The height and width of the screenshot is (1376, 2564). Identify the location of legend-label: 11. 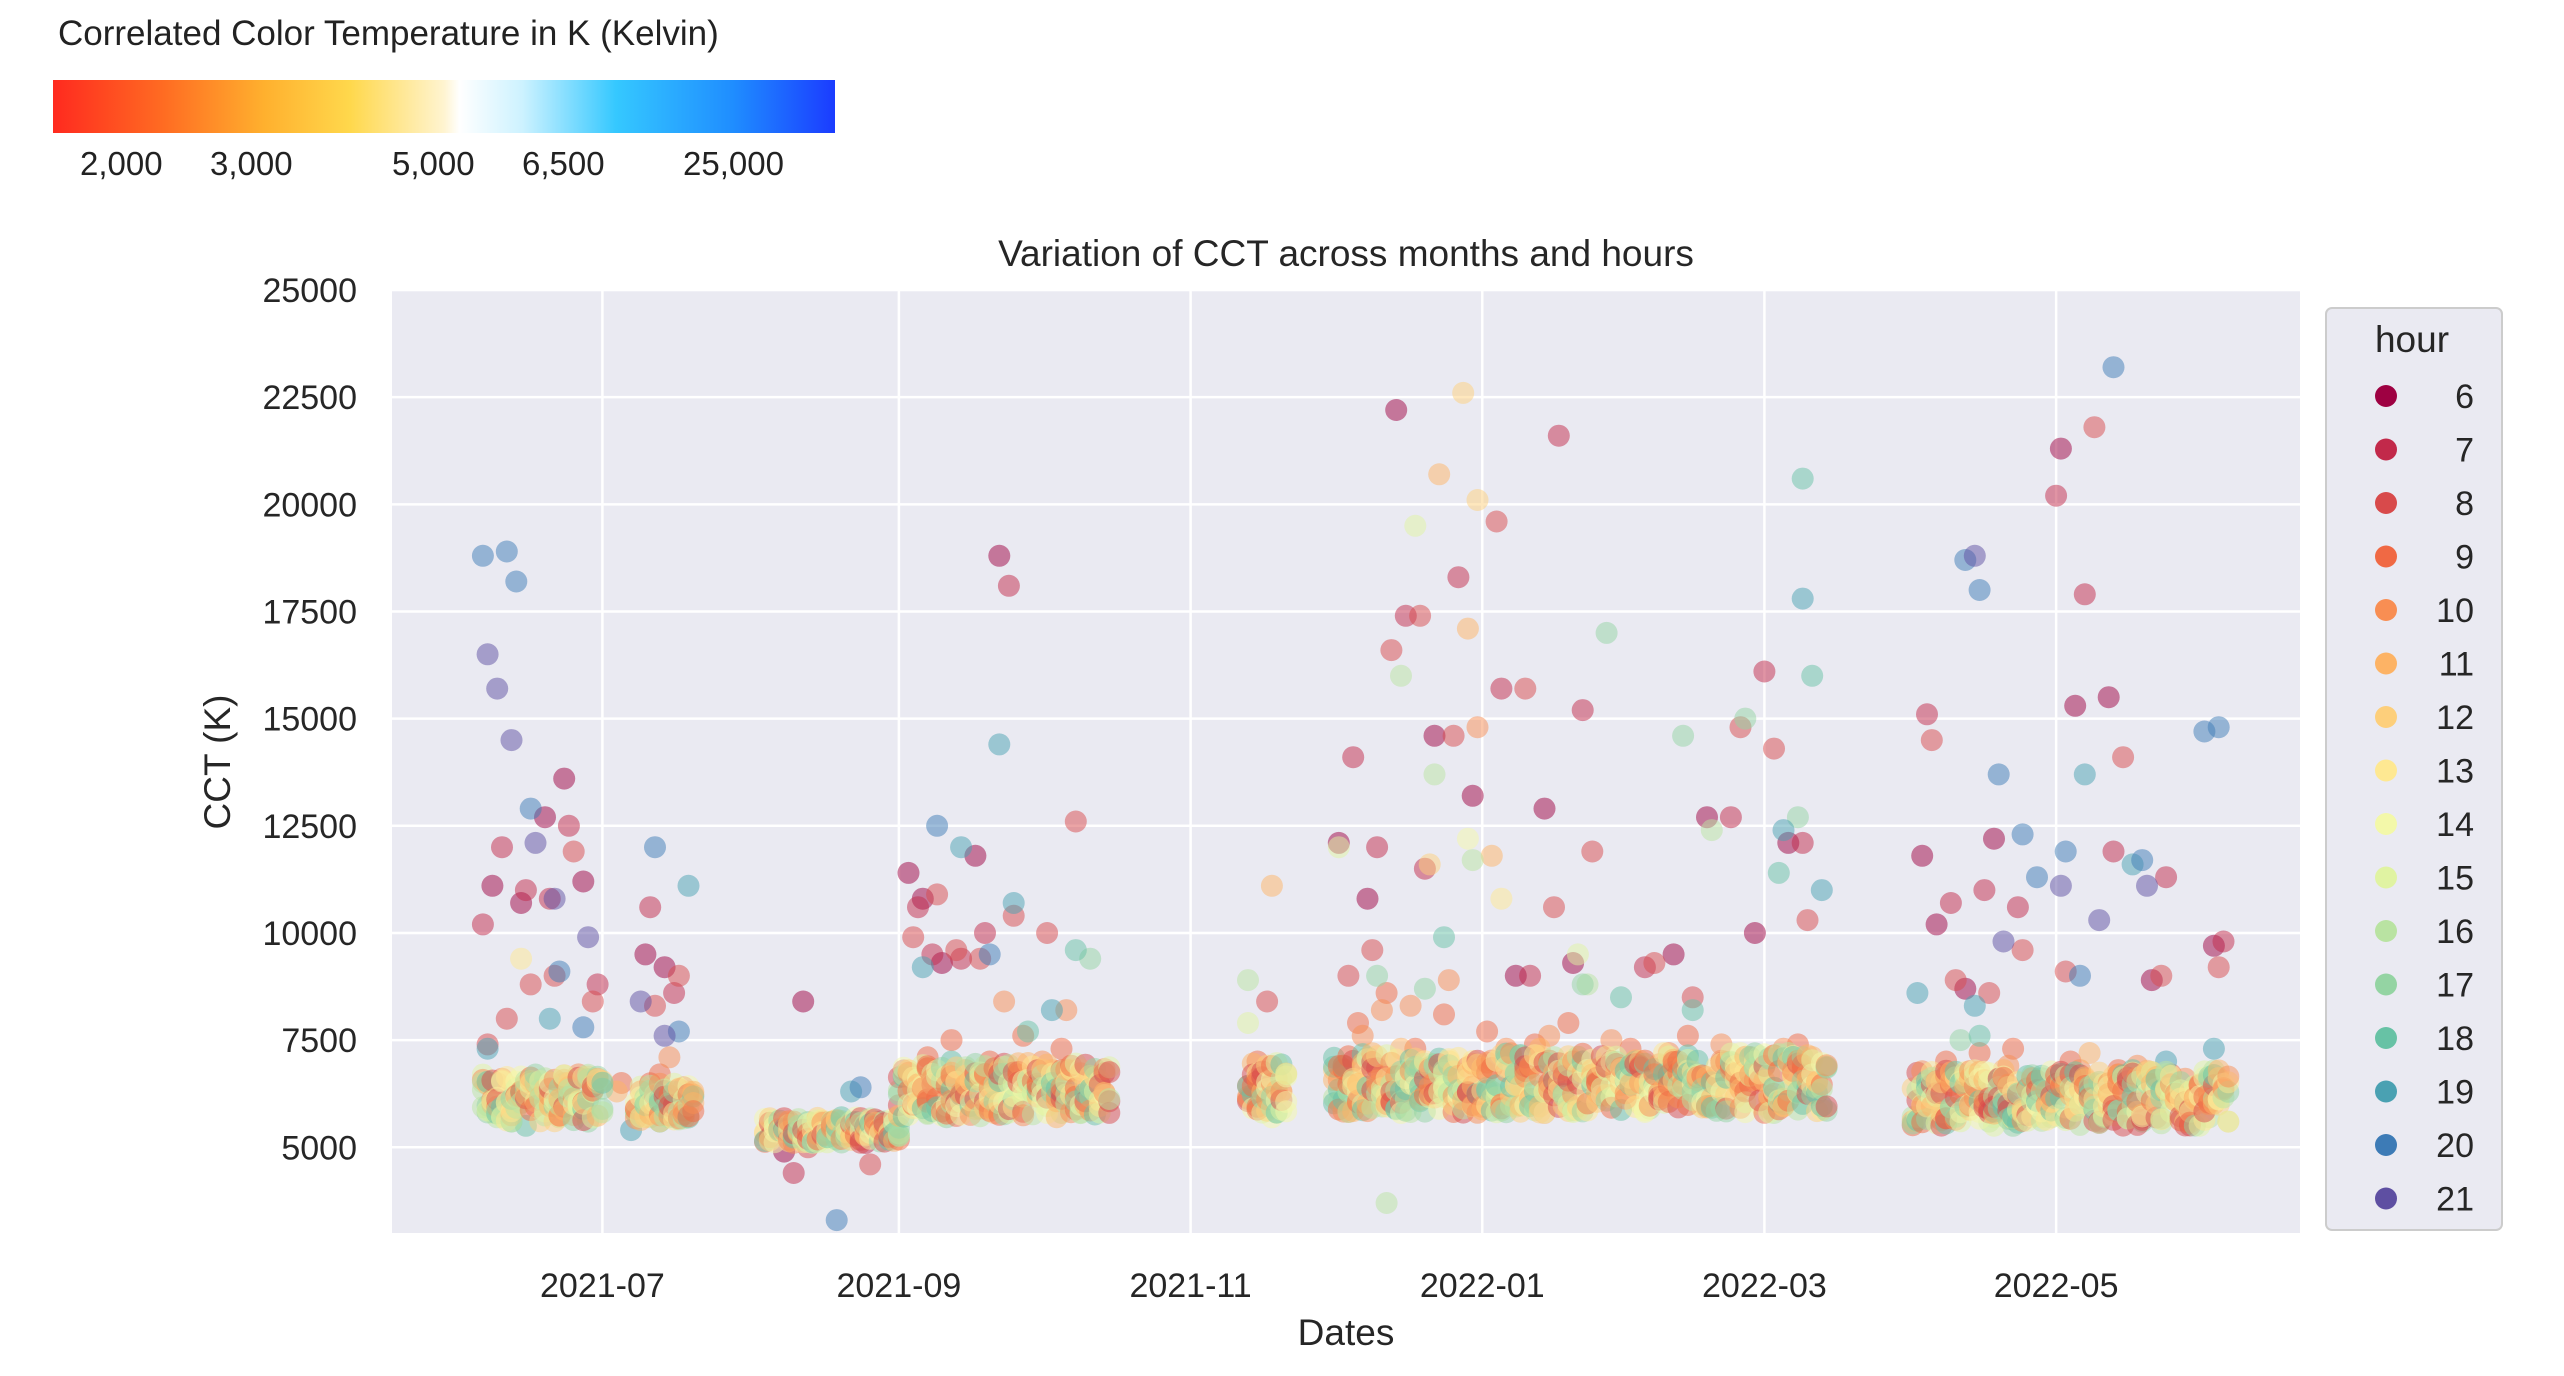
(2456, 665).